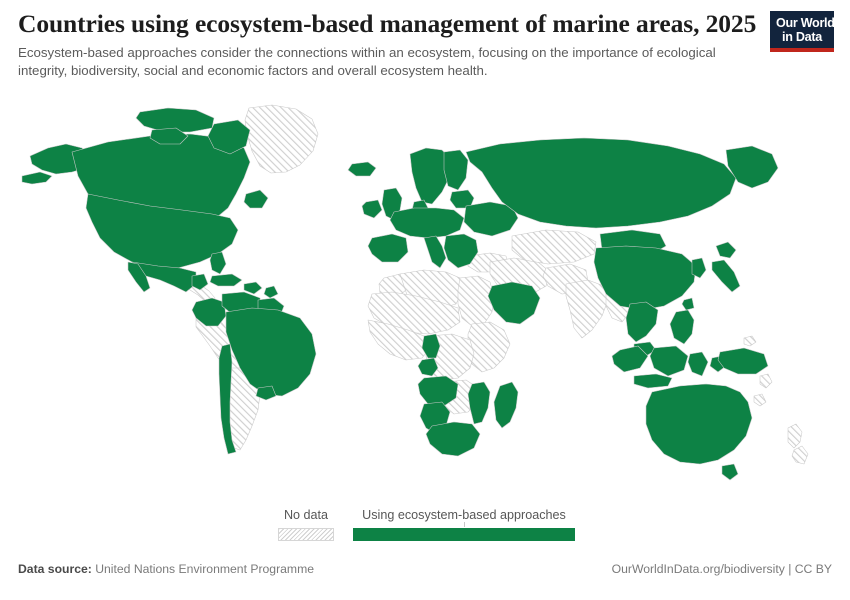  Describe the element at coordinates (372, 209) in the screenshot. I see `map-region-ireland` at that location.